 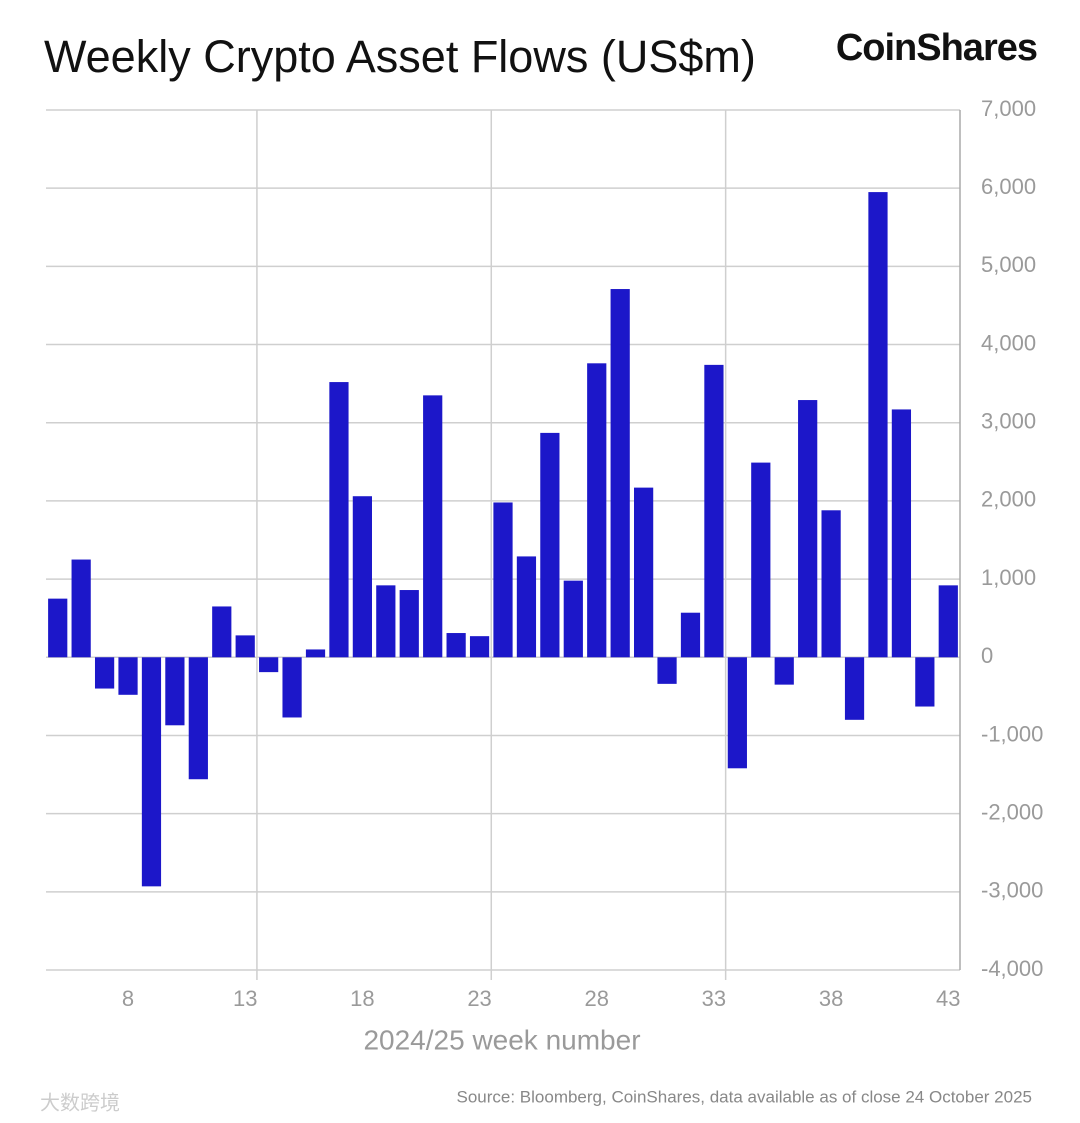 I want to click on y-tick-label: 0, so click(x=987, y=655).